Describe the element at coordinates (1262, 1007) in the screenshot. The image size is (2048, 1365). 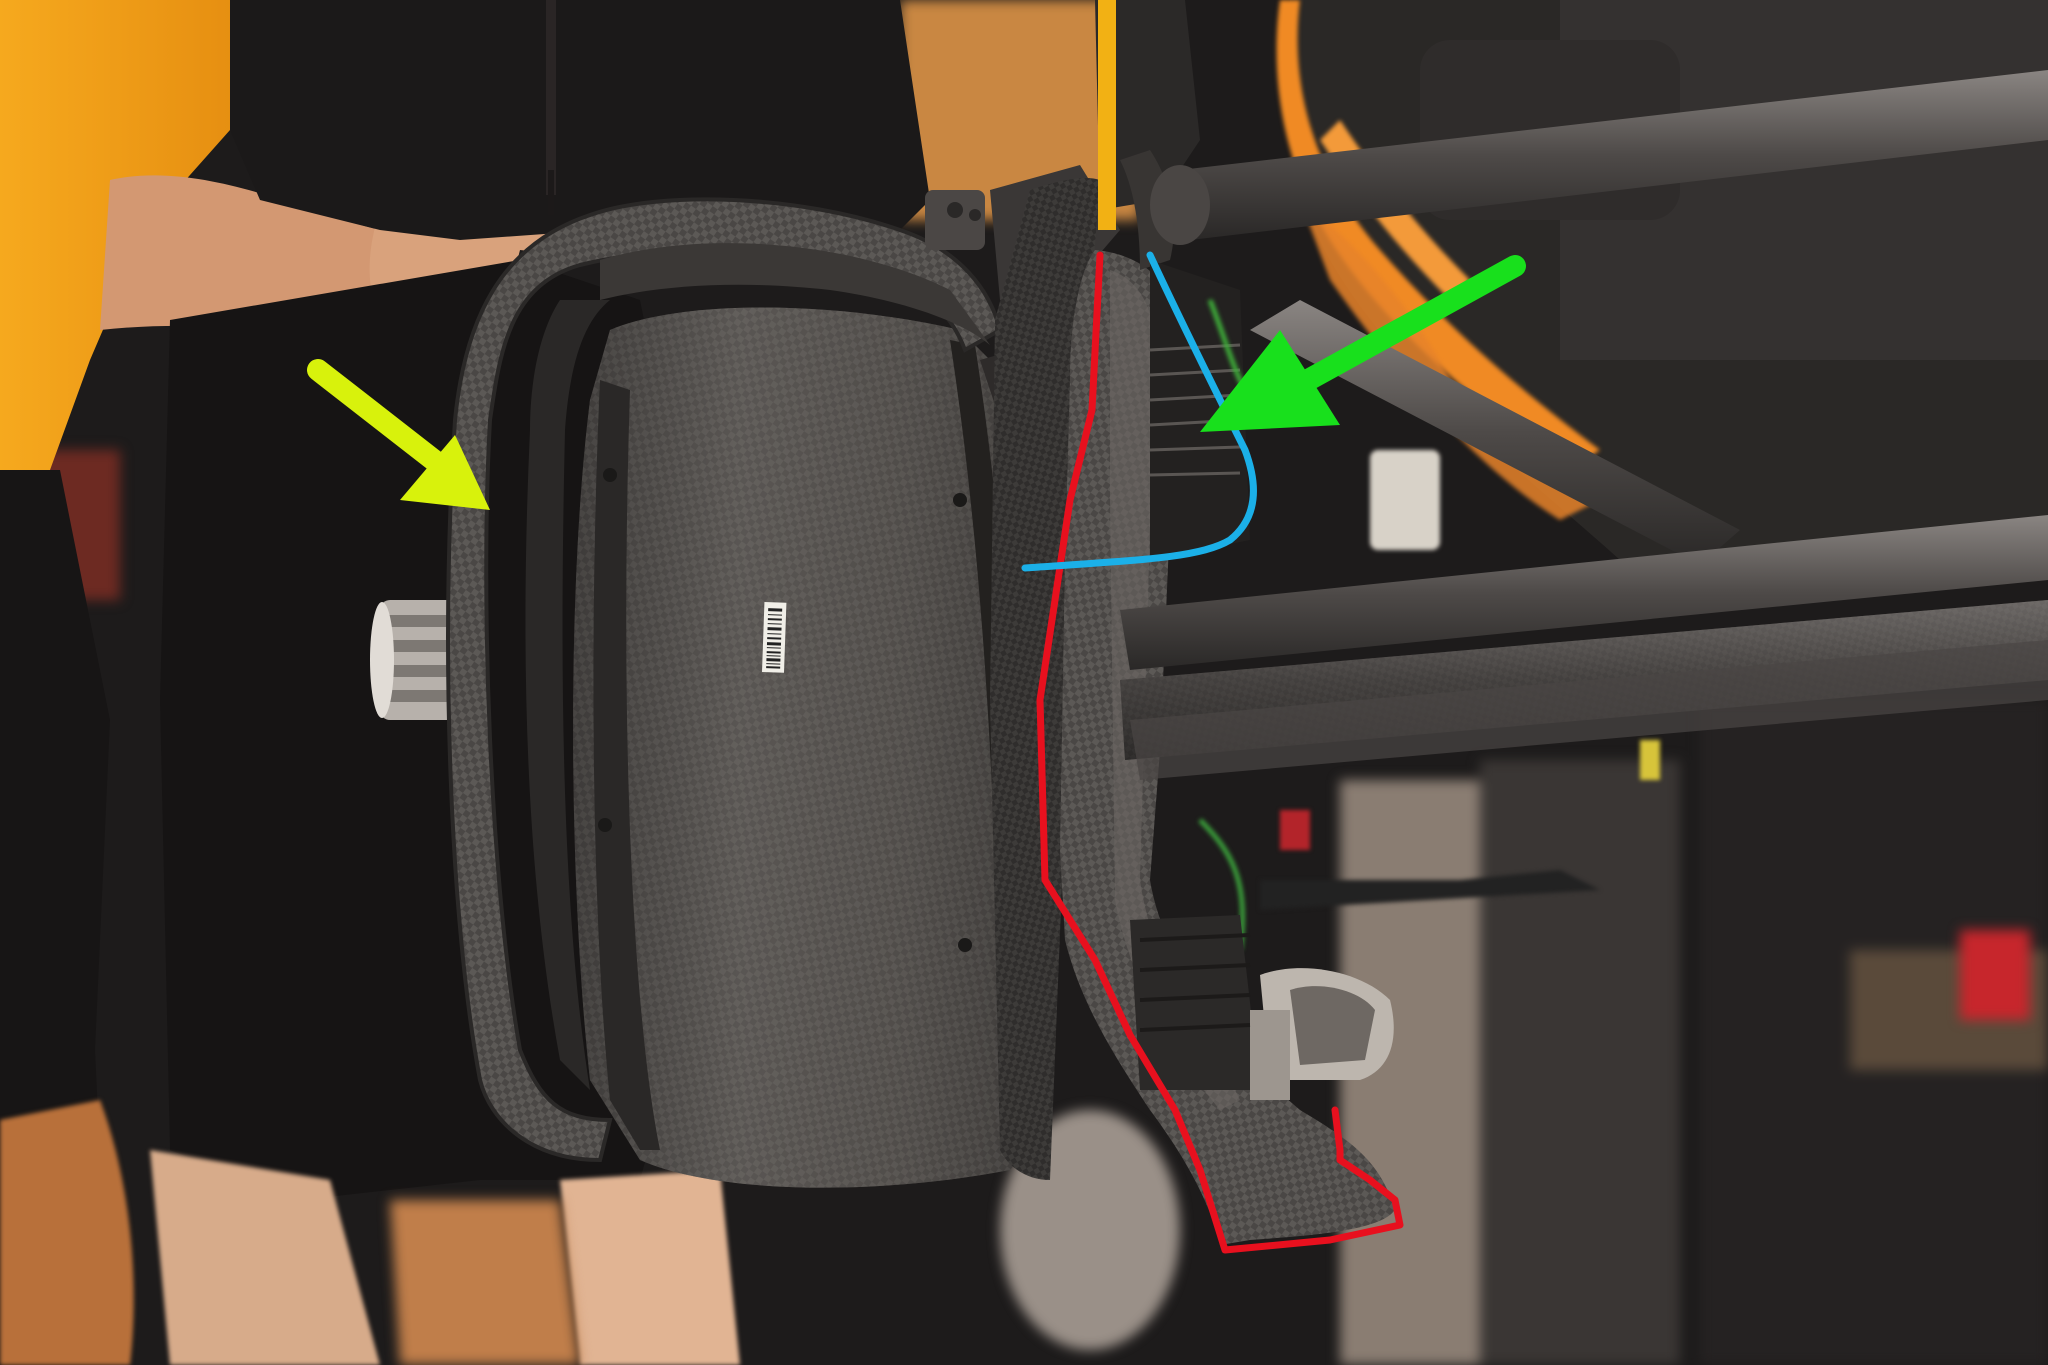
I see `lower-fitting` at that location.